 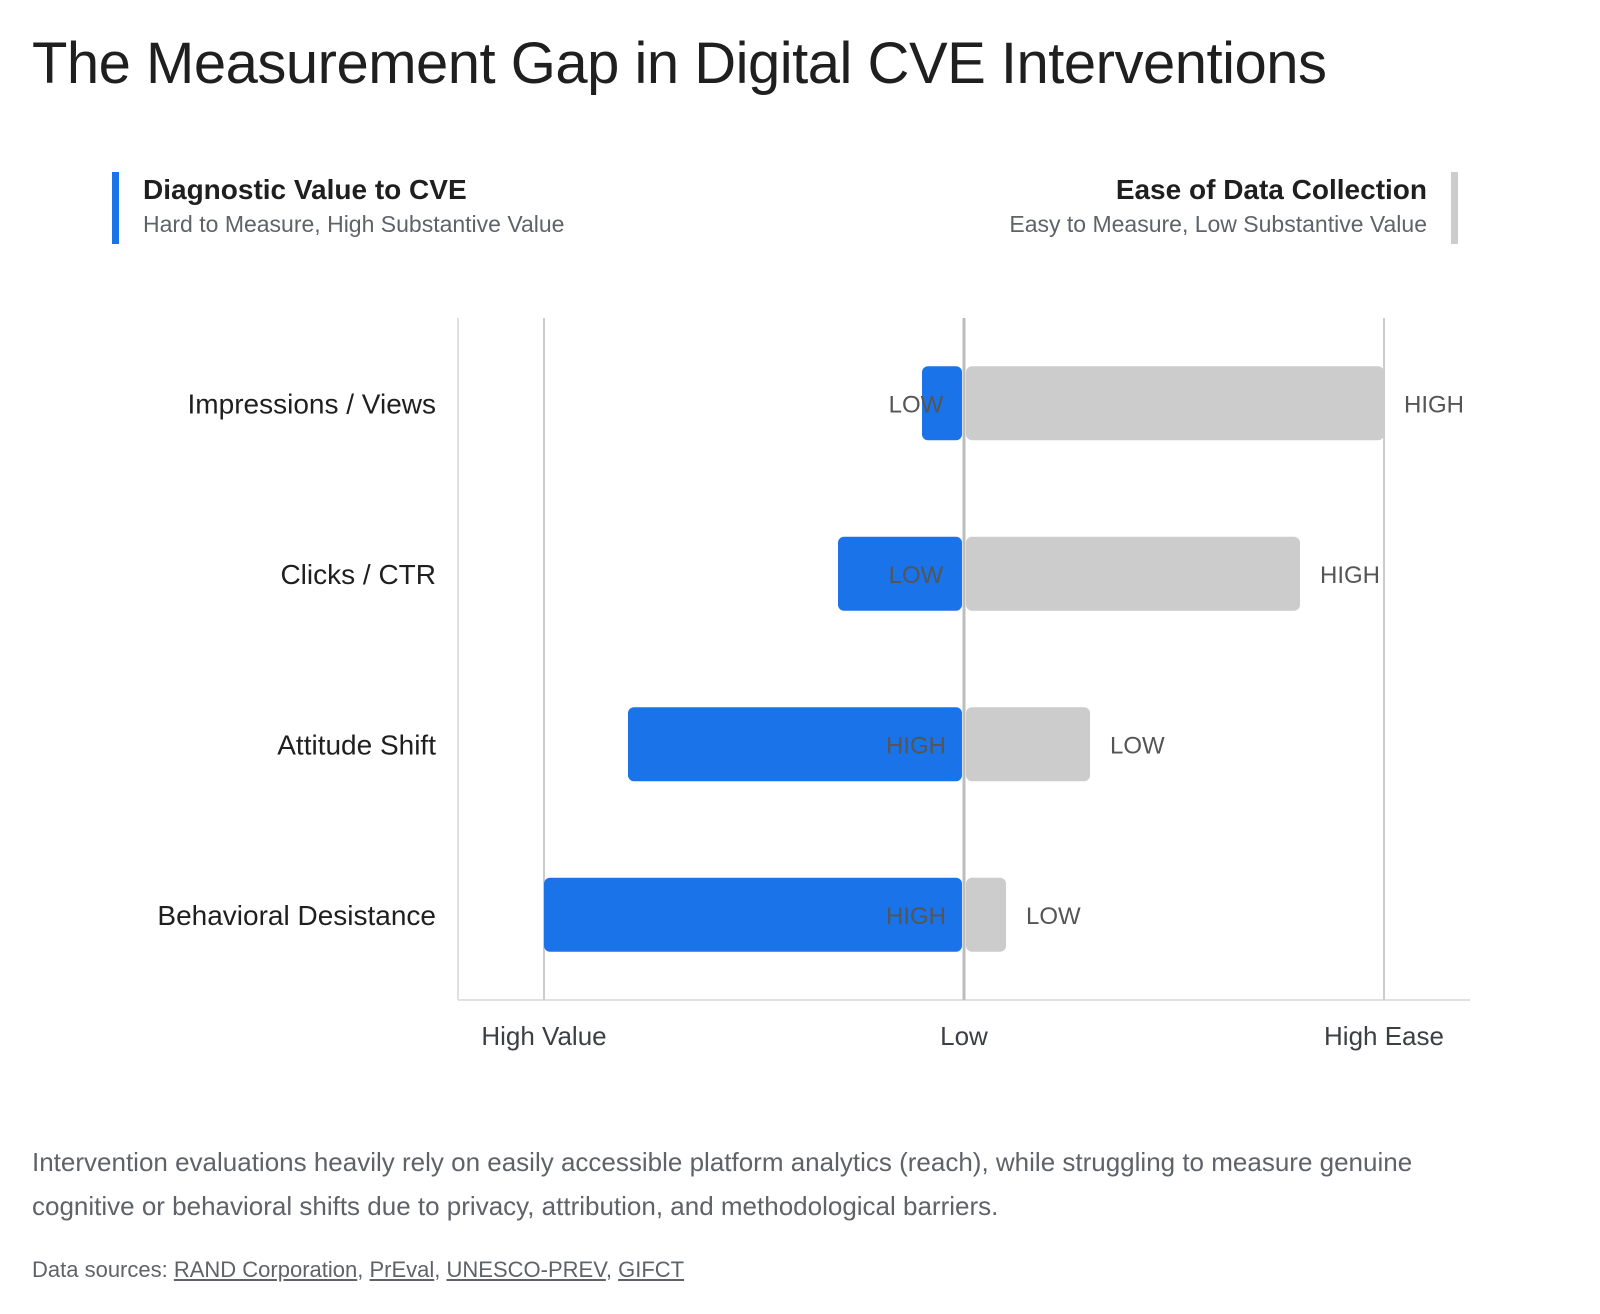 What do you see at coordinates (356, 744) in the screenshot?
I see `category-label: Attitude Shift` at bounding box center [356, 744].